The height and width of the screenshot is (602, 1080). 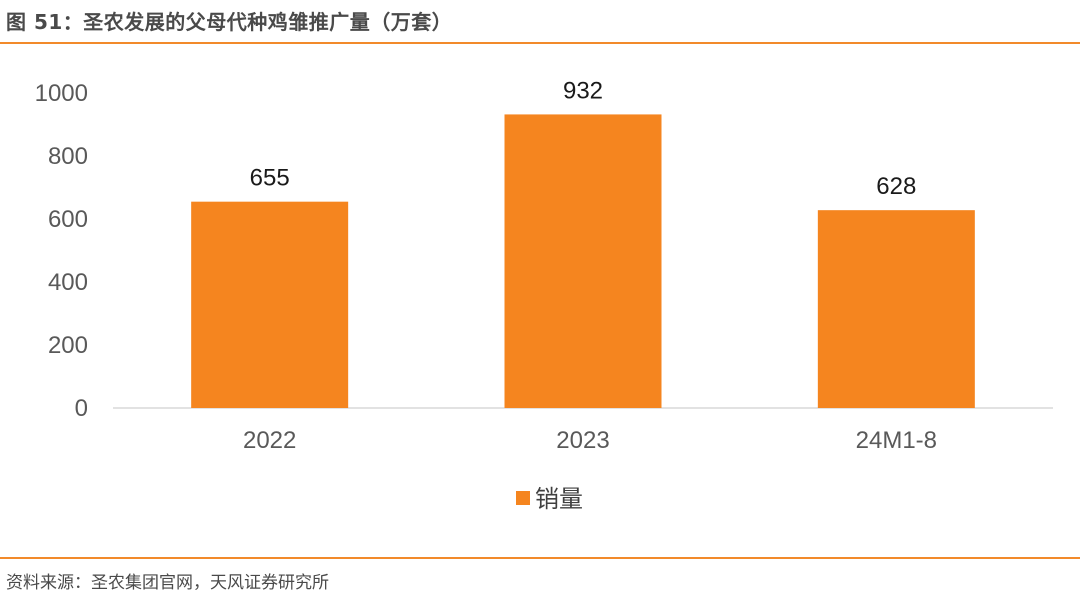 What do you see at coordinates (269, 440) in the screenshot?
I see `x-tick-label: 2022` at bounding box center [269, 440].